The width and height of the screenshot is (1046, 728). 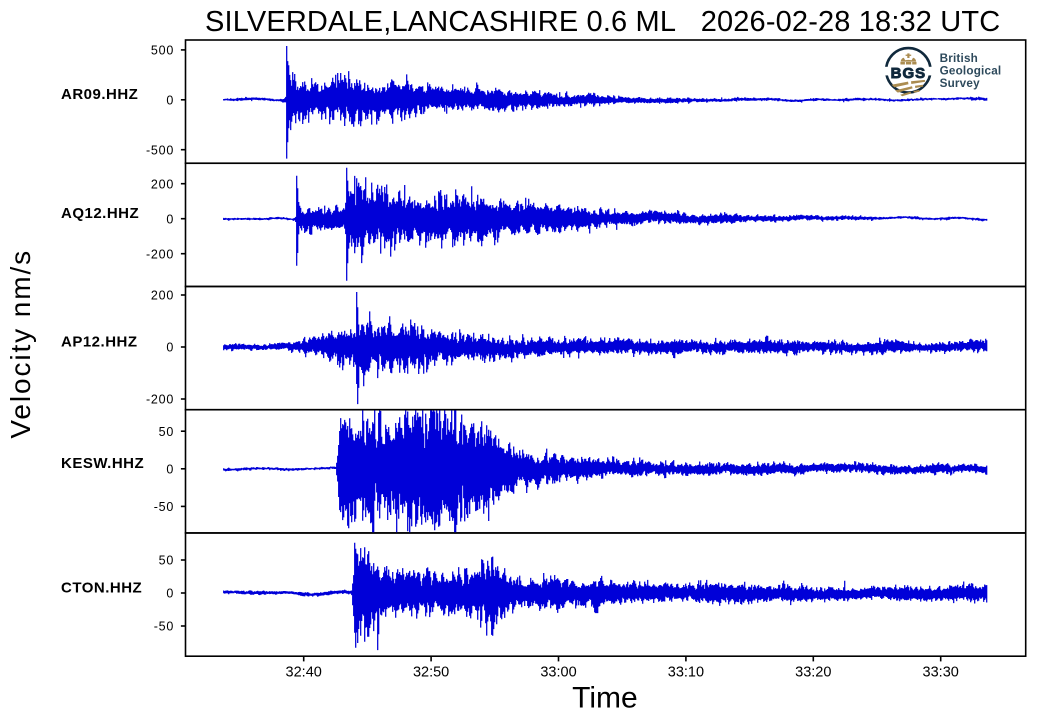 I want to click on svg-text: AP12.HHZ, so click(x=99, y=341).